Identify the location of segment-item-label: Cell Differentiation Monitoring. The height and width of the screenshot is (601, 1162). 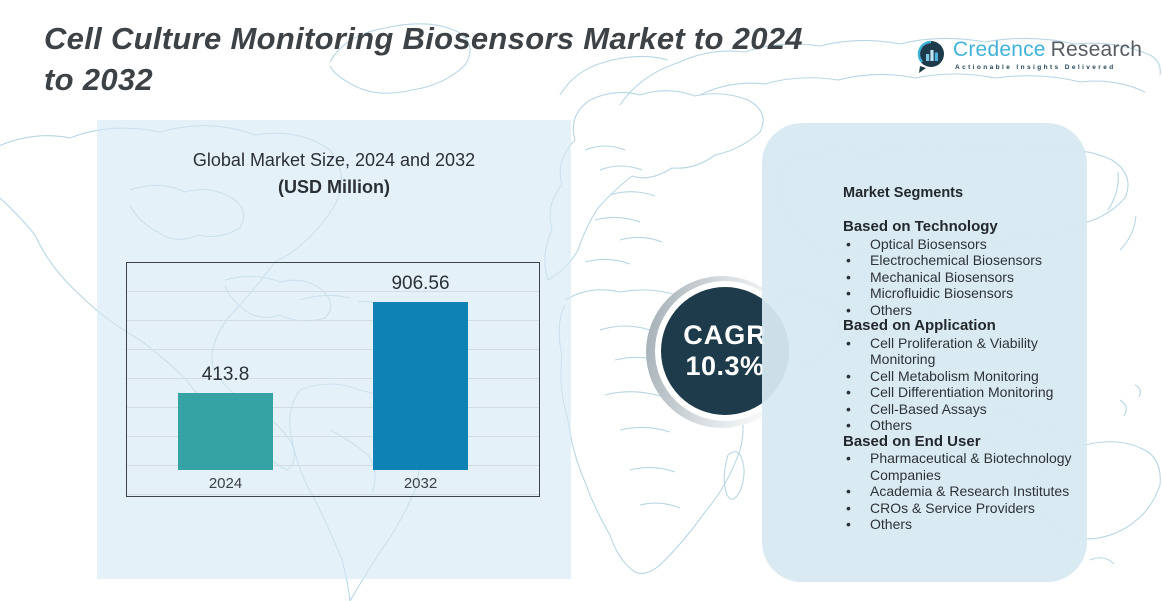
(962, 392).